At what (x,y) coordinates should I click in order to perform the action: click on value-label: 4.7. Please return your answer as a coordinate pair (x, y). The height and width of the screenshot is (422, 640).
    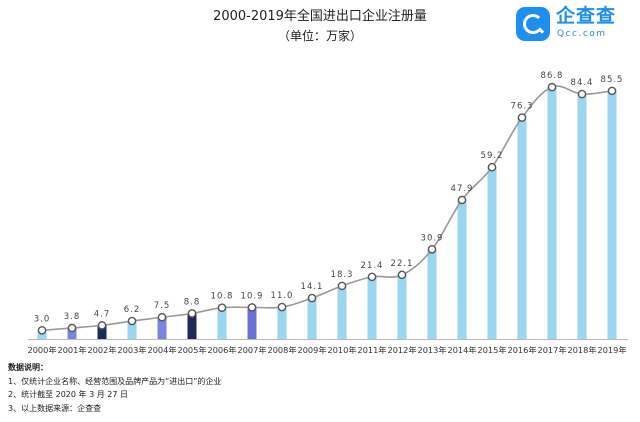
    Looking at the image, I should click on (102, 314).